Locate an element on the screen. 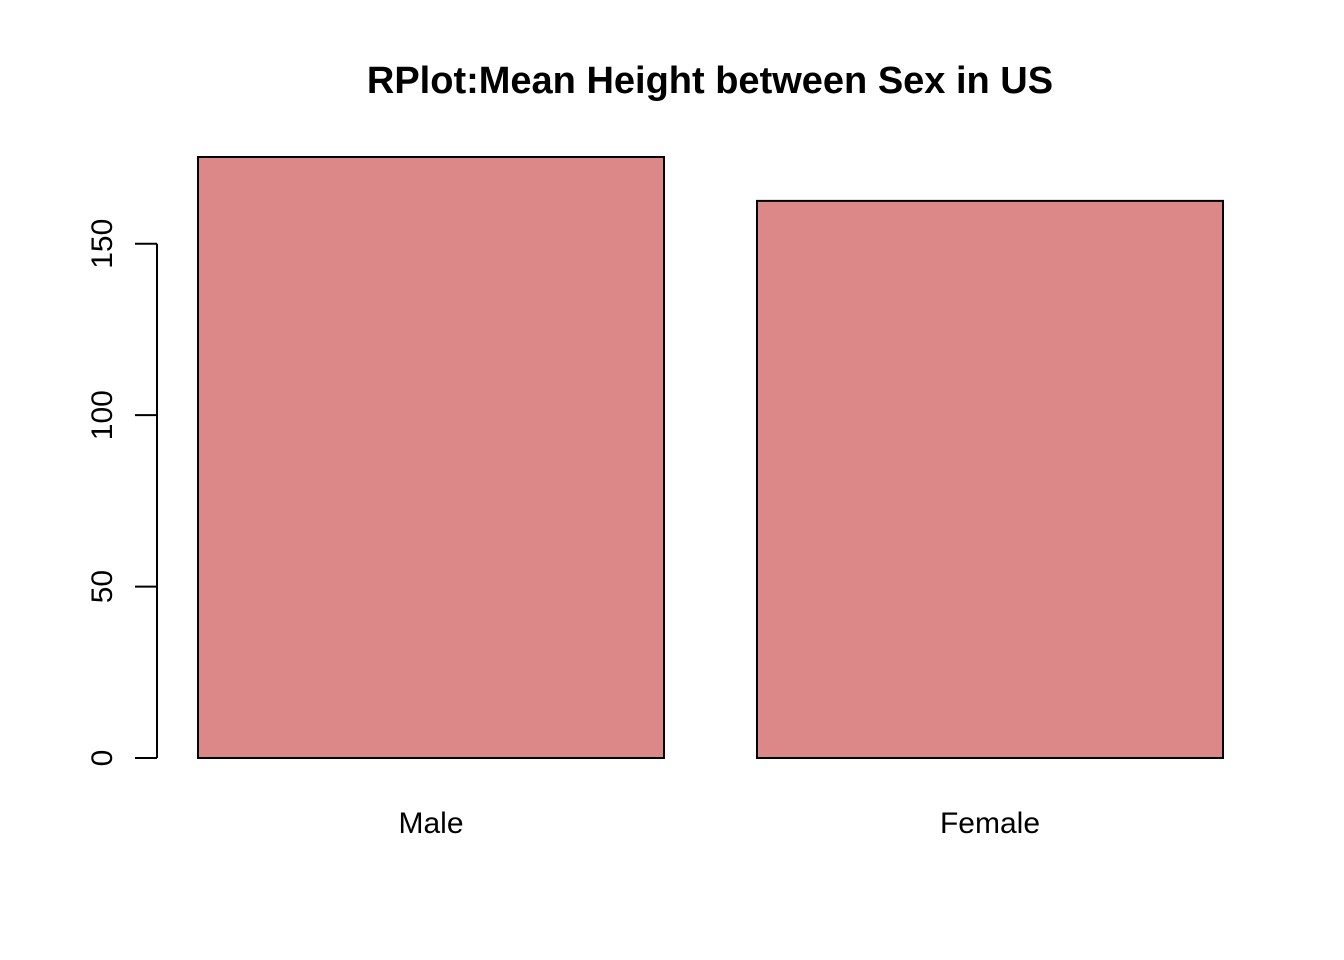 The image size is (1344, 960). chart-title: RPlot:Mean Height between Sex in US is located at coordinates (710, 81).